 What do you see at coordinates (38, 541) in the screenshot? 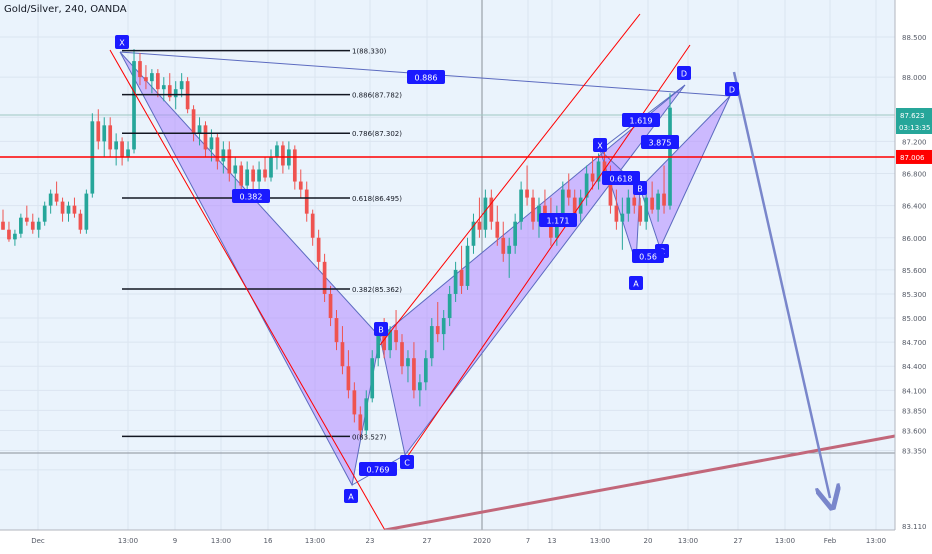
I see `x-tick-label: Dec` at bounding box center [38, 541].